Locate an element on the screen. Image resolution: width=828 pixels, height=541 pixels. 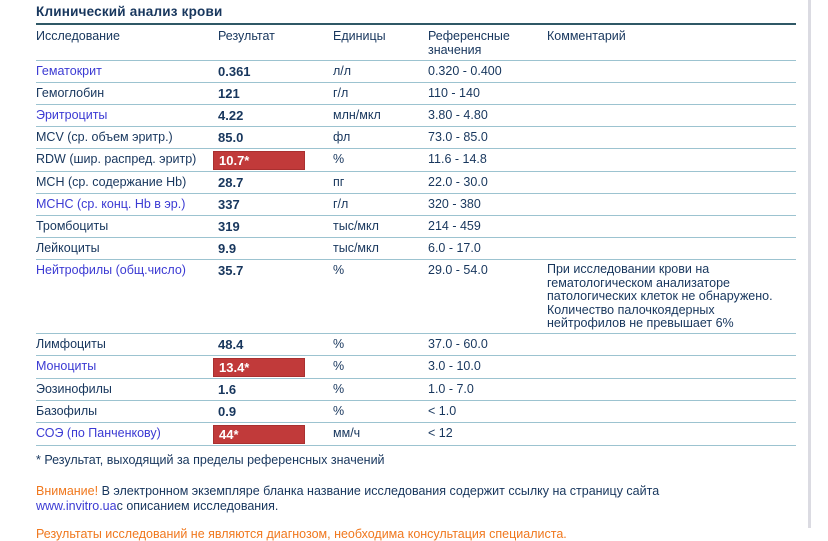
ref-value: 37.0 - 60.0 is located at coordinates (458, 343).